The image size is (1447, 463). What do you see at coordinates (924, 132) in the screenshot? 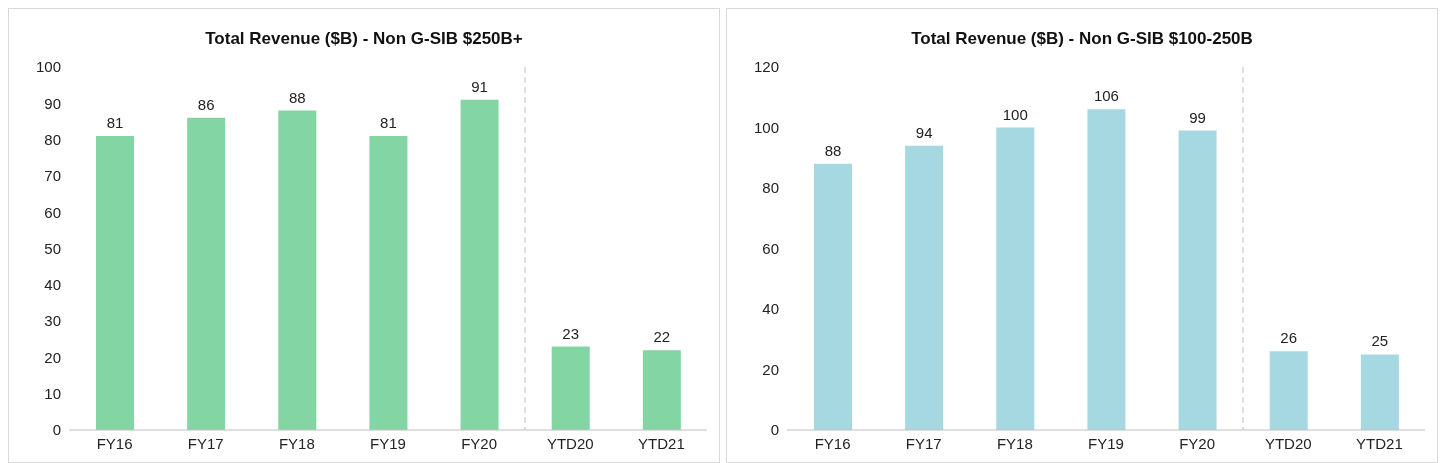
I see `data-label: 94` at bounding box center [924, 132].